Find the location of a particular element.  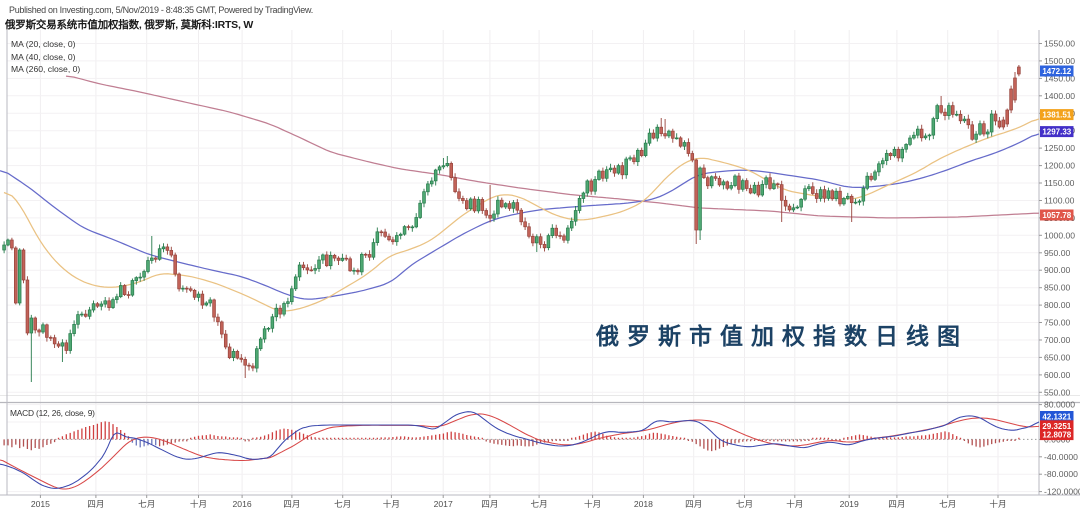

svg-text: 80.0000 is located at coordinates (1059, 405).